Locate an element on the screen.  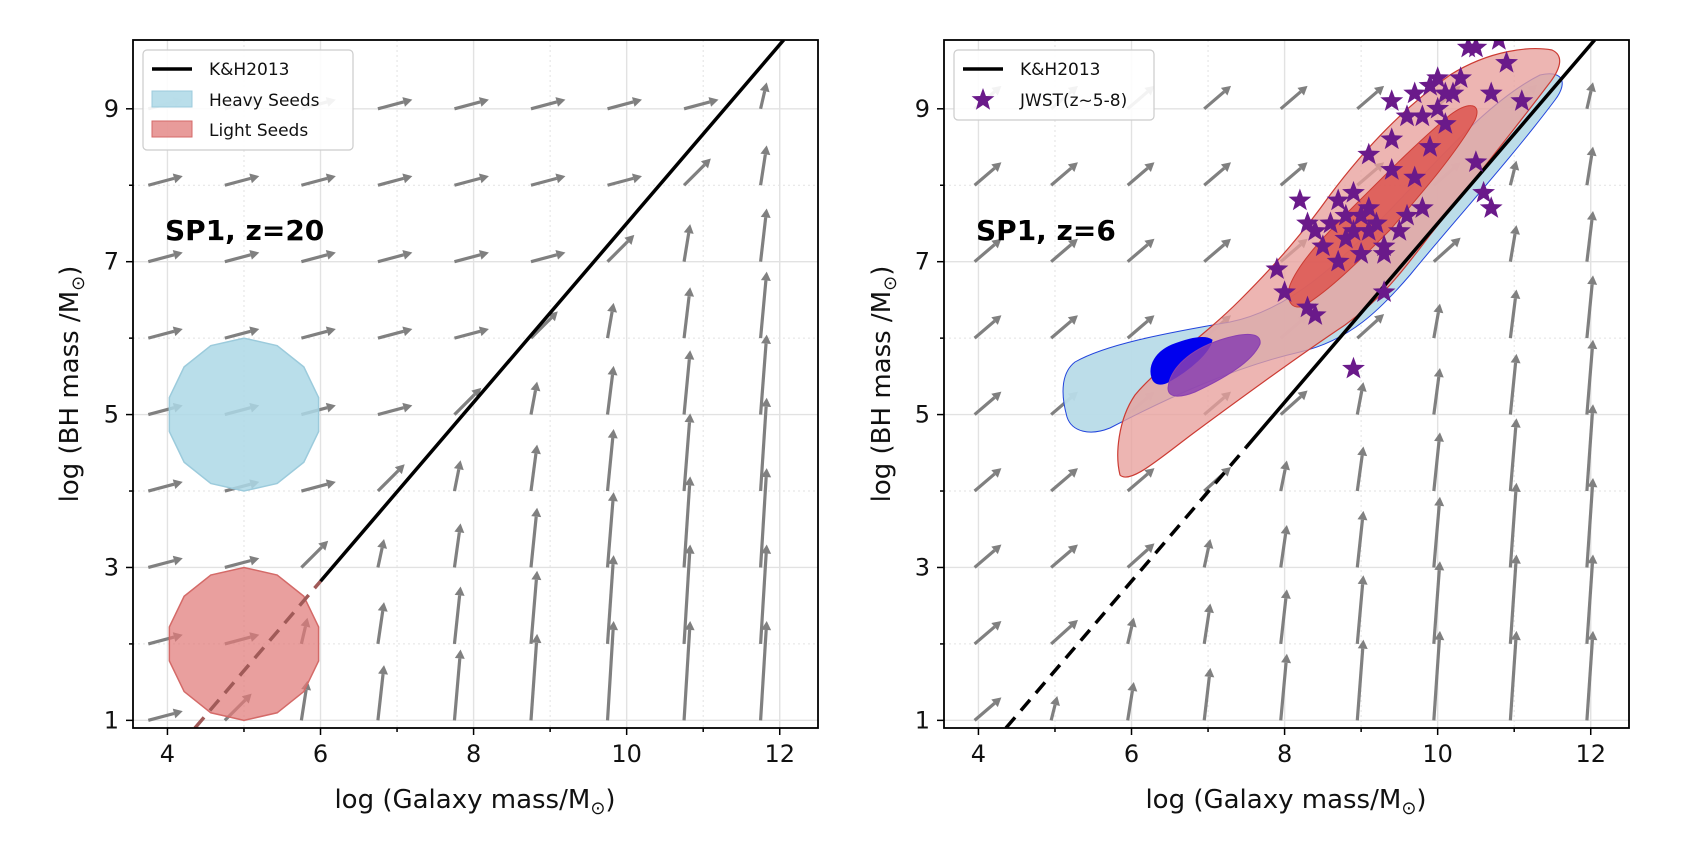
x-tick-label: 8 is located at coordinates (473, 754).